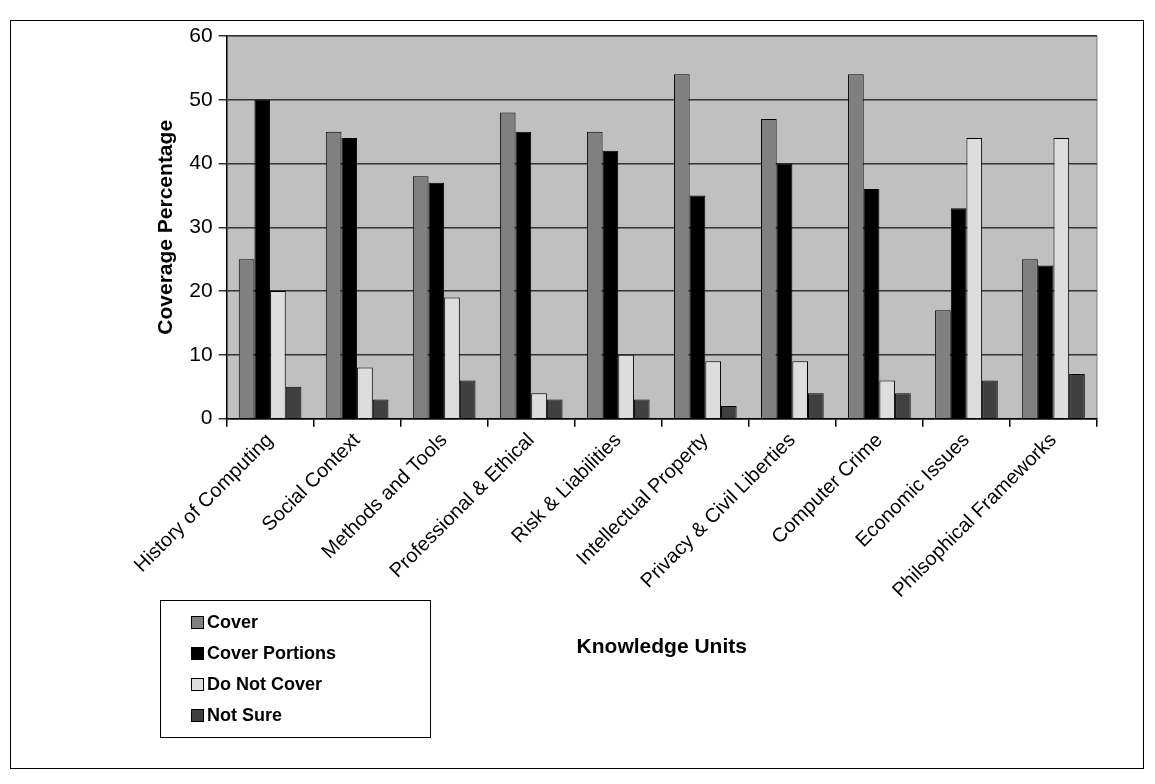 The width and height of the screenshot is (1155, 784). What do you see at coordinates (201, 353) in the screenshot?
I see `y-tick-label: 10` at bounding box center [201, 353].